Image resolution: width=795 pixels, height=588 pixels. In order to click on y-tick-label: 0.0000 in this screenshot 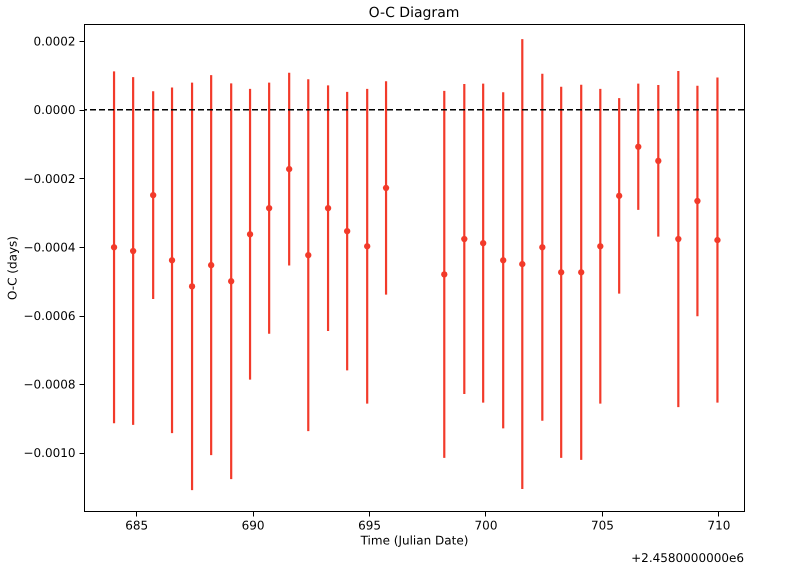, I will do `click(55, 110)`.